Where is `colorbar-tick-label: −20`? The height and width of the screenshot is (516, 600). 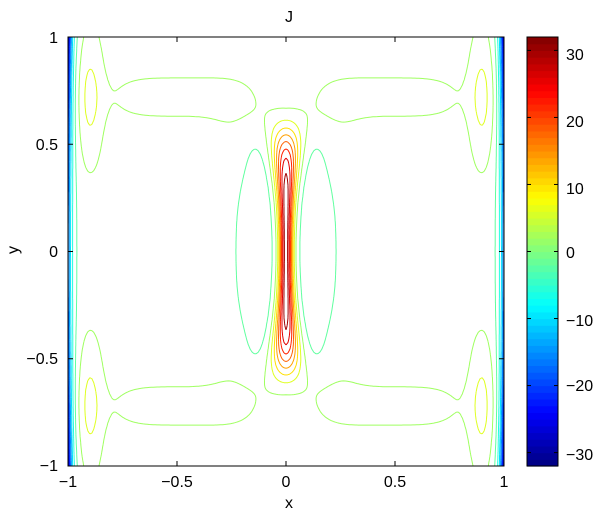 colorbar-tick-label: −20 is located at coordinates (579, 386).